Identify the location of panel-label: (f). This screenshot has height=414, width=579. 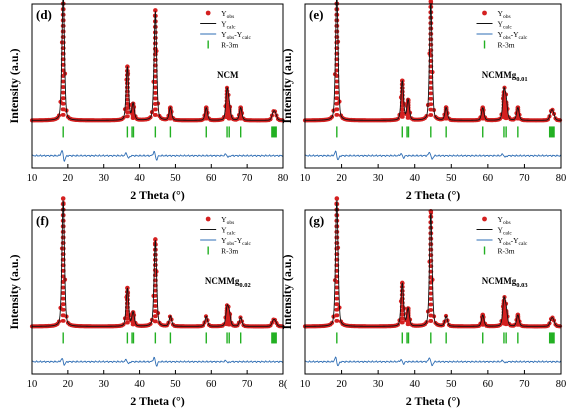
(42, 220).